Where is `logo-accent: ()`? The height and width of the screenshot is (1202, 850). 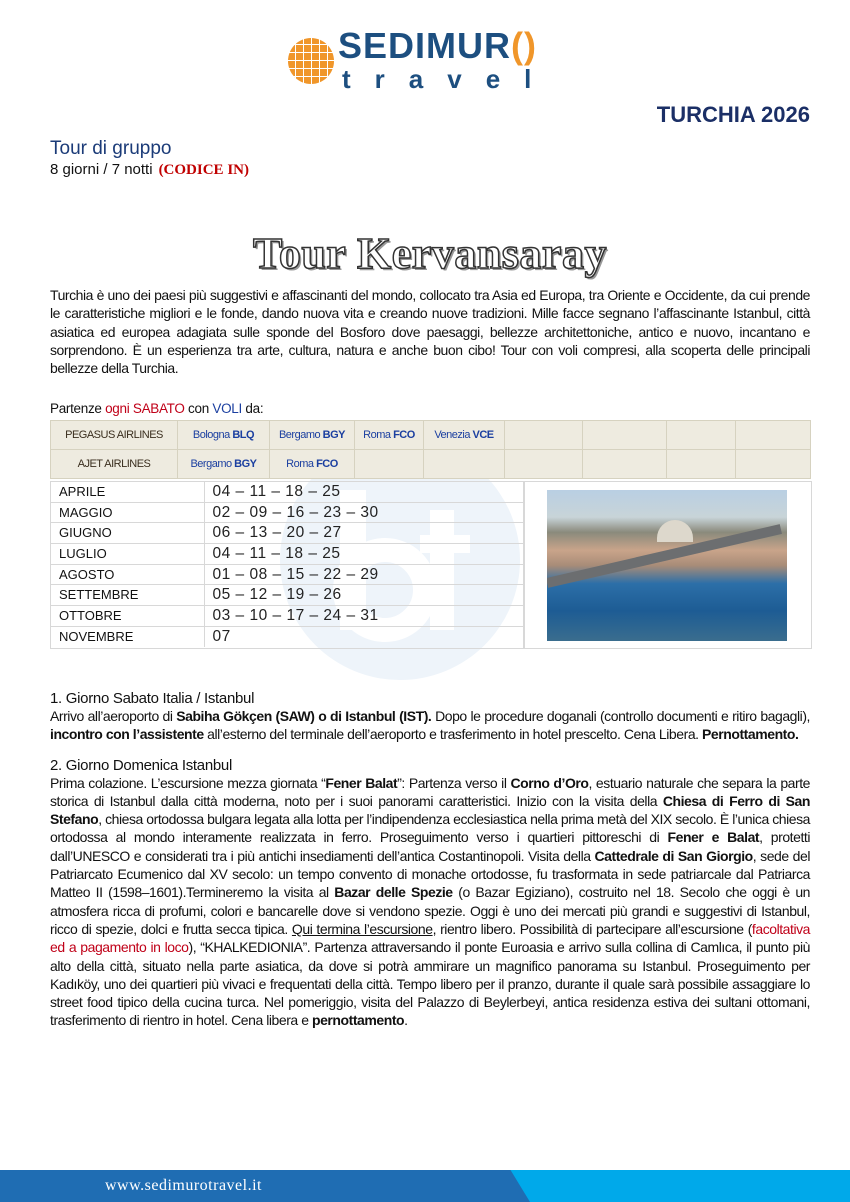 logo-accent: () is located at coordinates (524, 45).